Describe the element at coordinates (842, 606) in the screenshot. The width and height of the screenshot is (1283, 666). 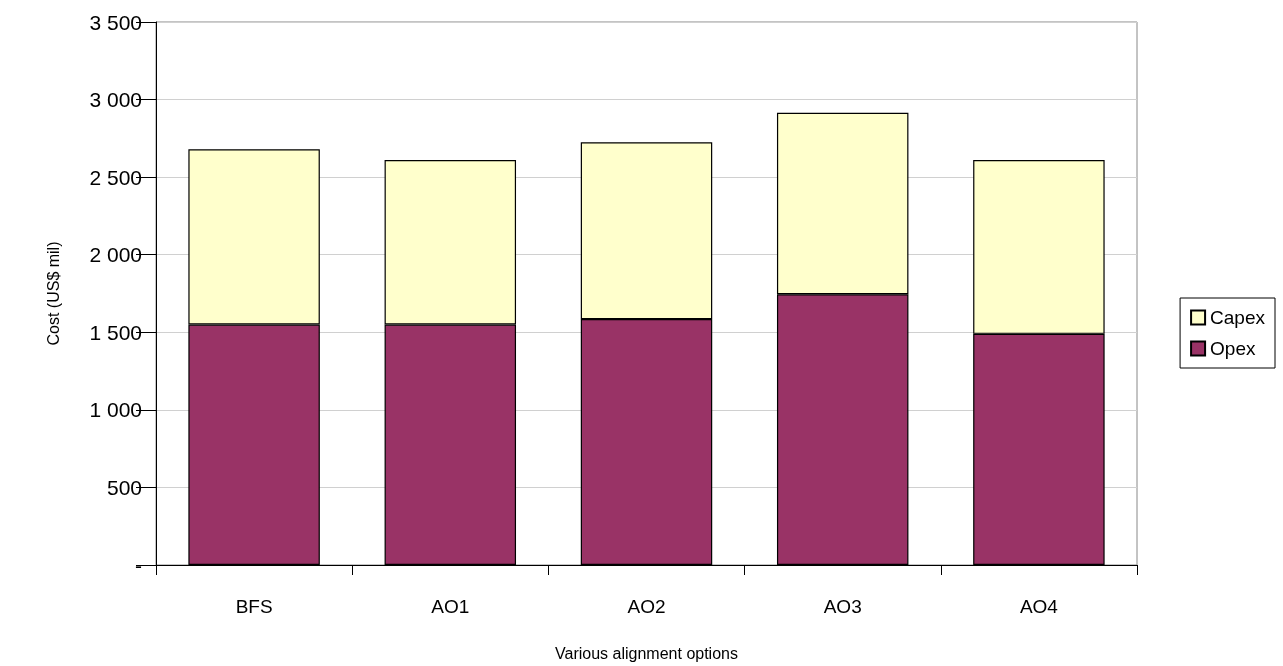
I see `x-tick-label: AO3` at that location.